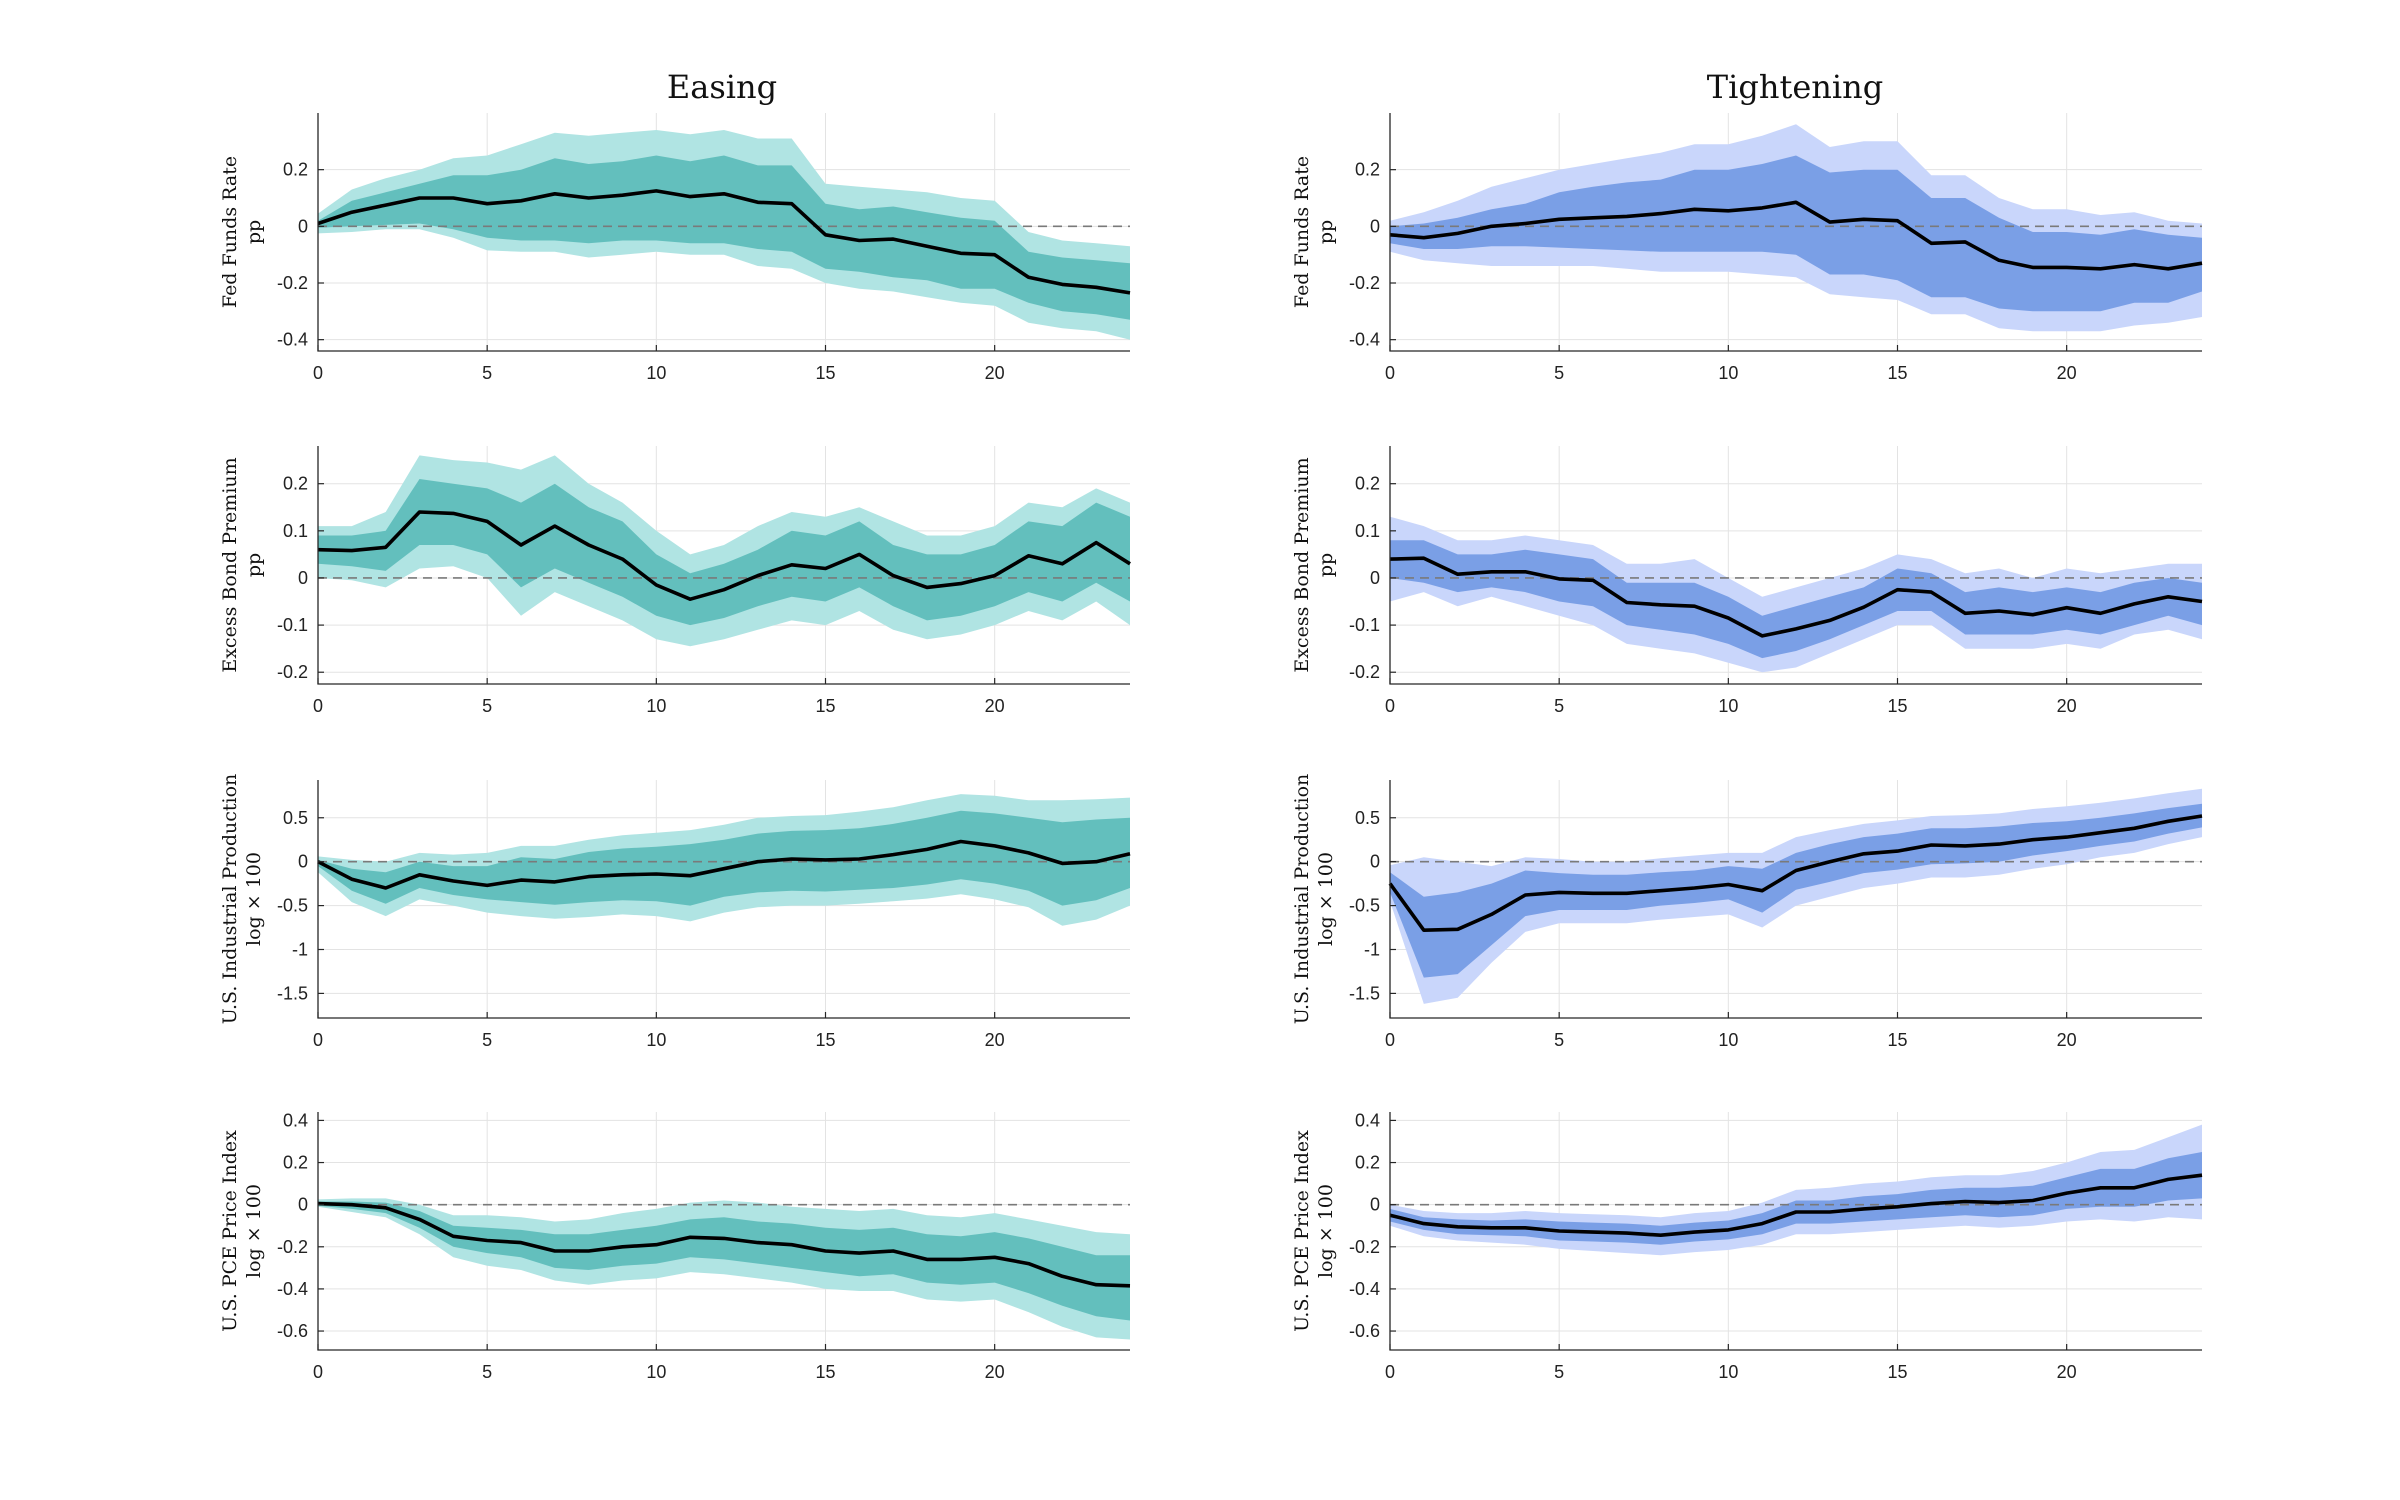  Describe the element at coordinates (230, 899) in the screenshot. I see `easing-ip-ylabel: U.S. Industrial Production` at that location.